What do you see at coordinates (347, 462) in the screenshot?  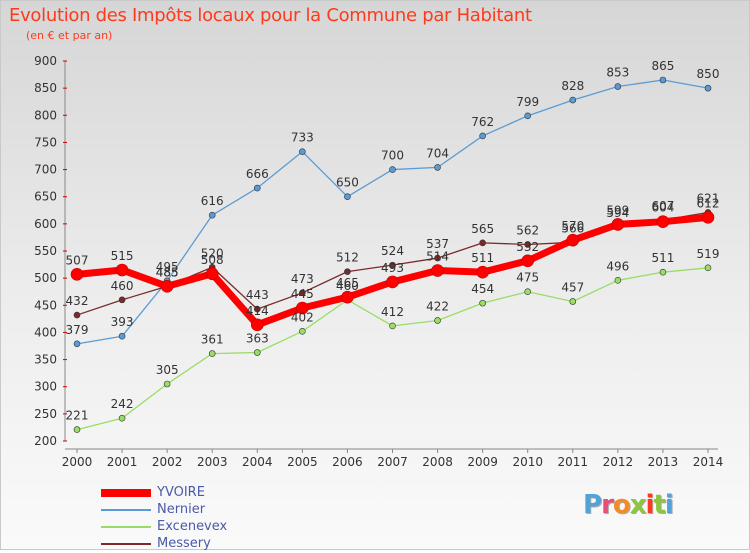 I see `x-tick-label: 2006` at bounding box center [347, 462].